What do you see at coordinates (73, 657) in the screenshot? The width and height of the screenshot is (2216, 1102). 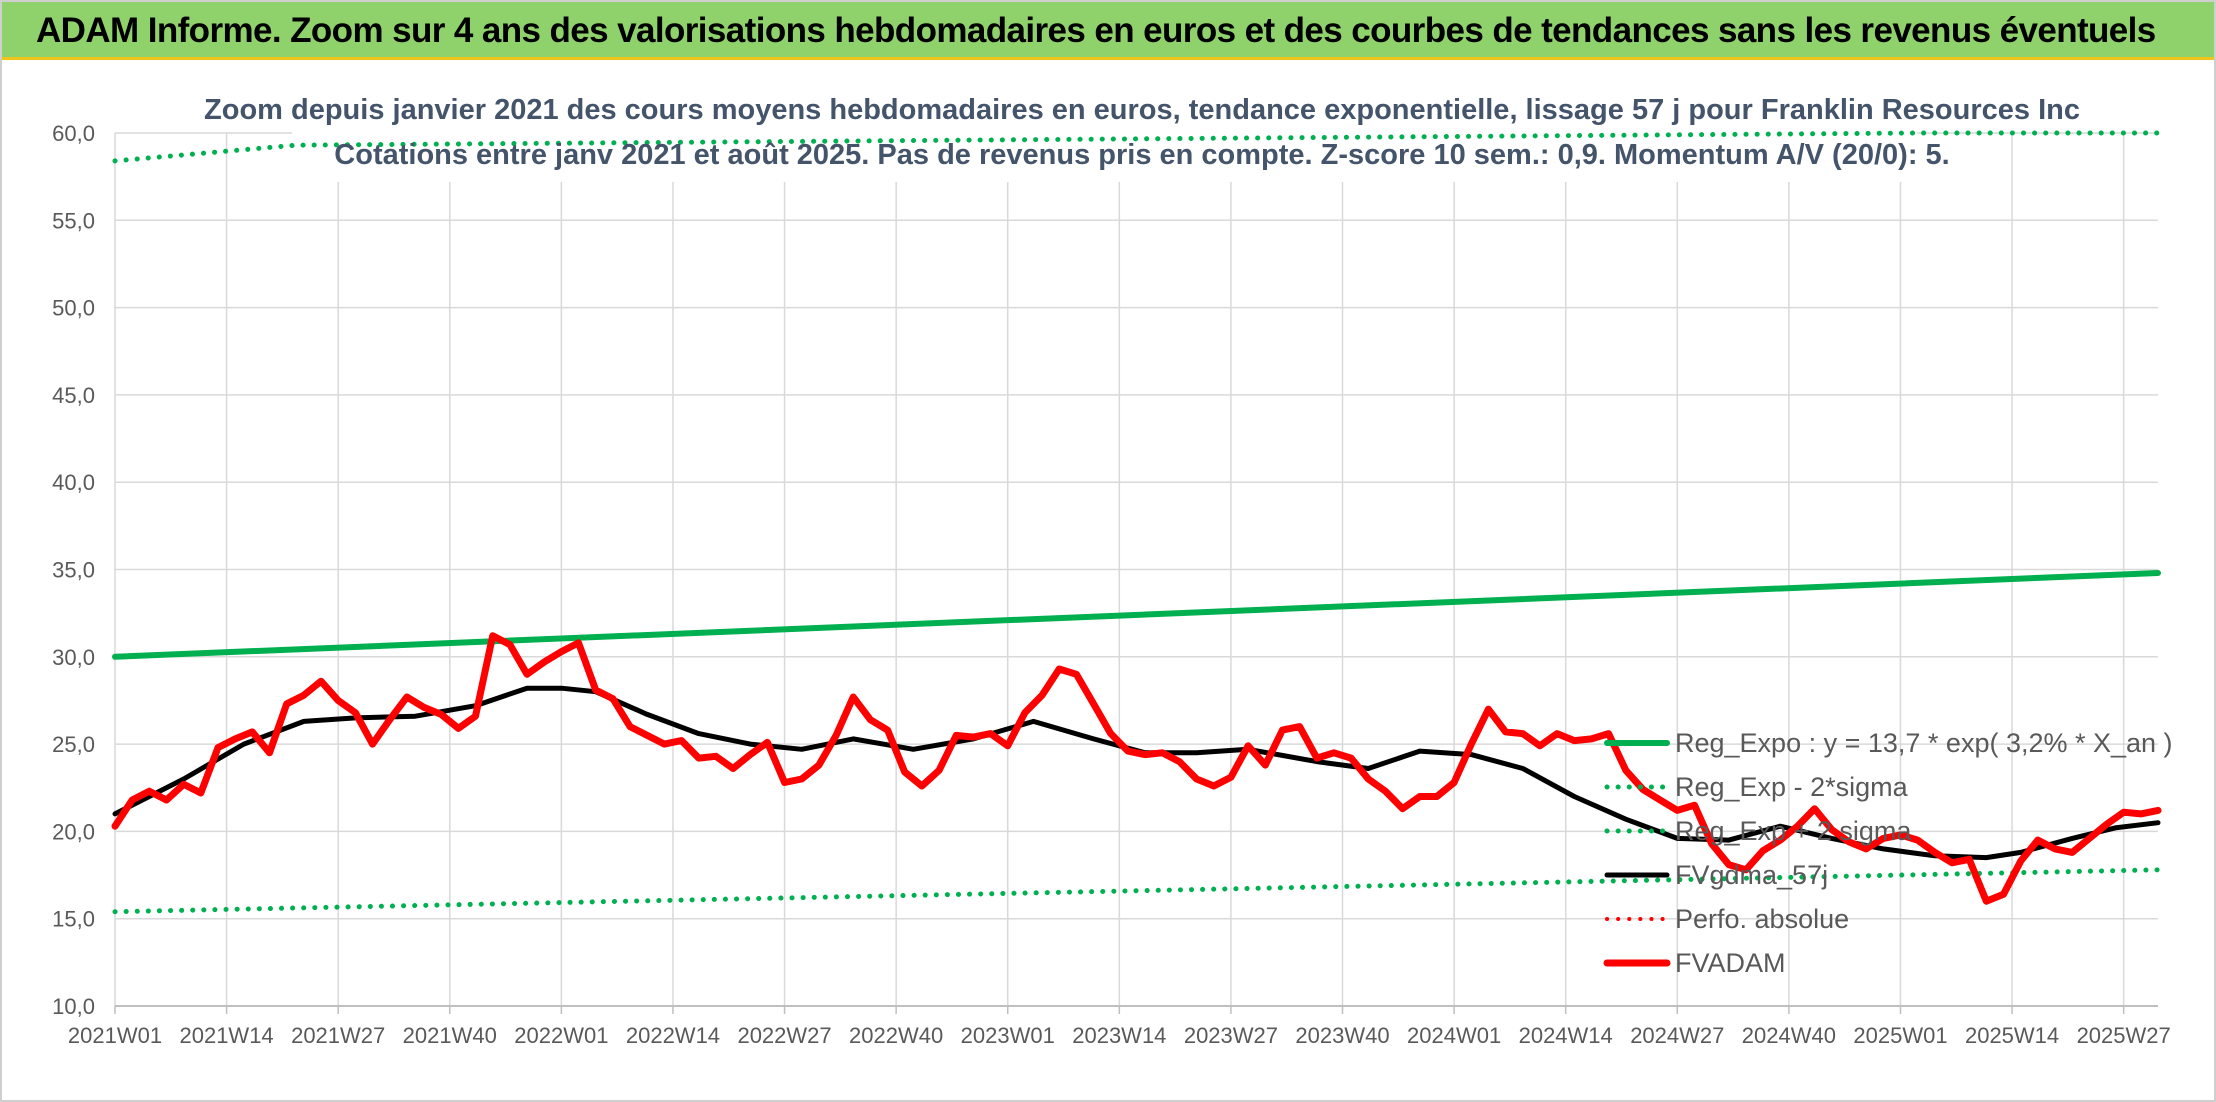 I see `y-tick-label: 30,0` at bounding box center [73, 657].